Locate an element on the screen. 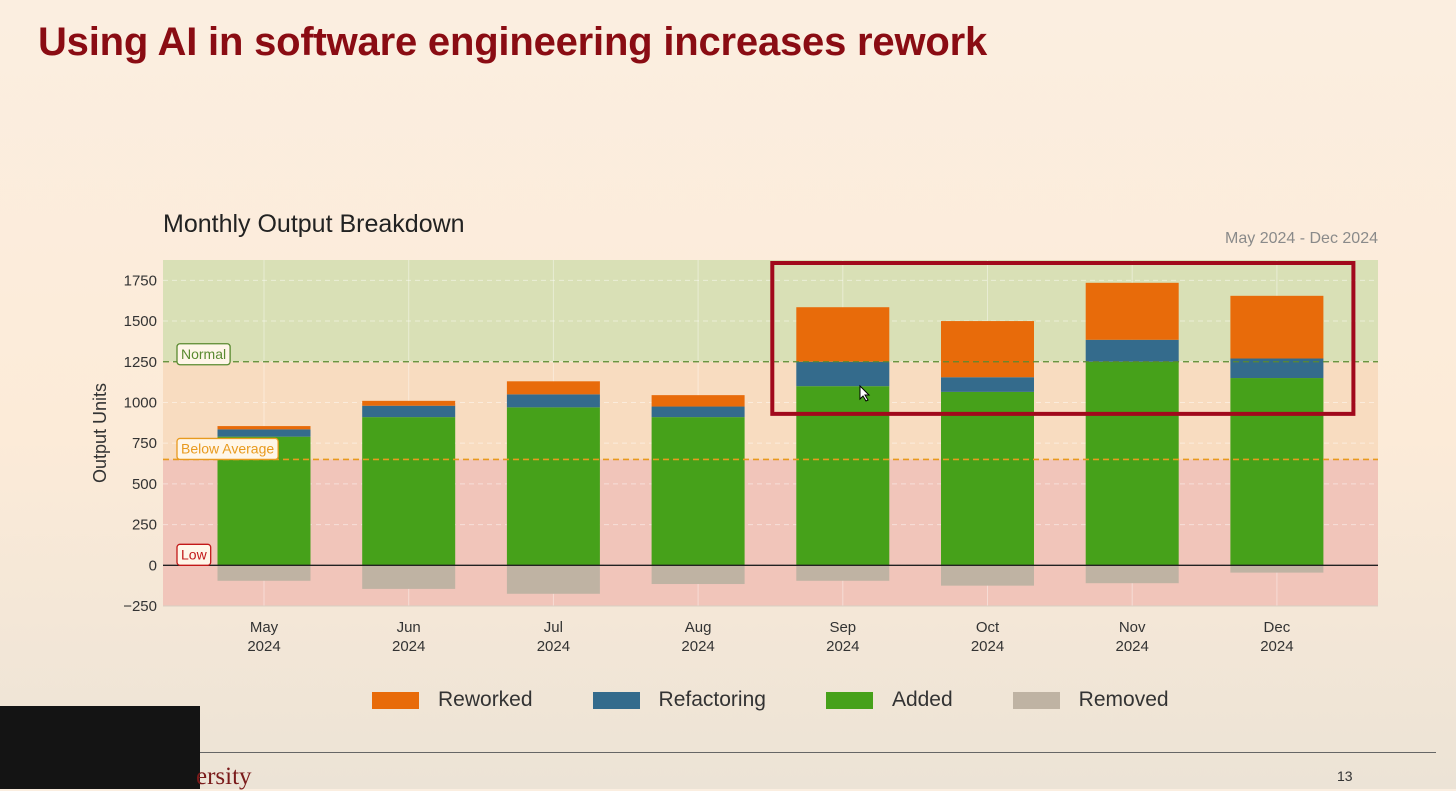  bar-refactoring-aug is located at coordinates (698, 412).